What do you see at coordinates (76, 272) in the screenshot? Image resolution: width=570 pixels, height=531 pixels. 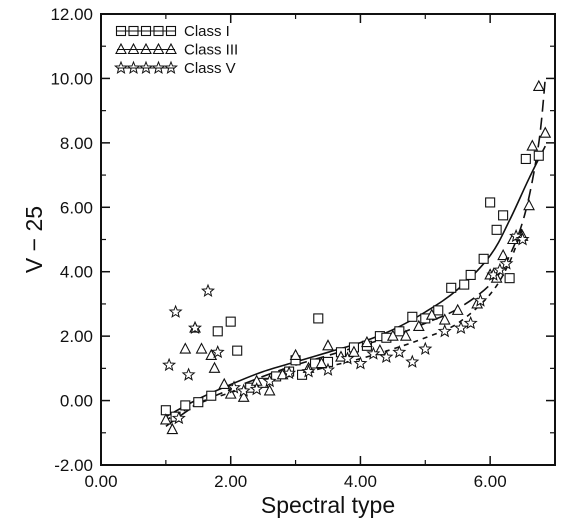 I see `y-tick-label: 4.00` at bounding box center [76, 272].